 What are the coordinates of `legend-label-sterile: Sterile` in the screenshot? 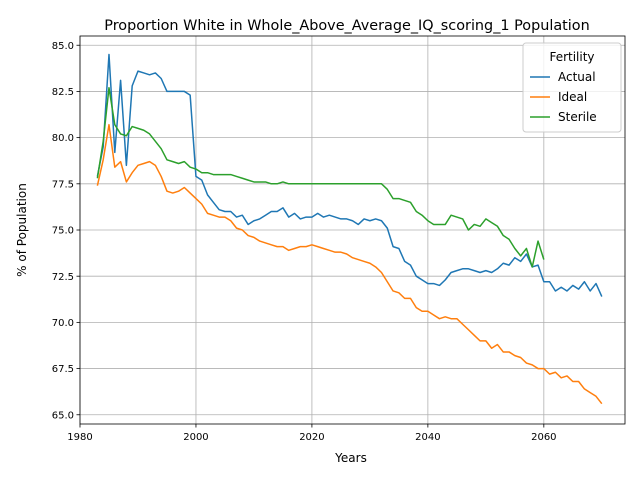 It's located at (577, 117).